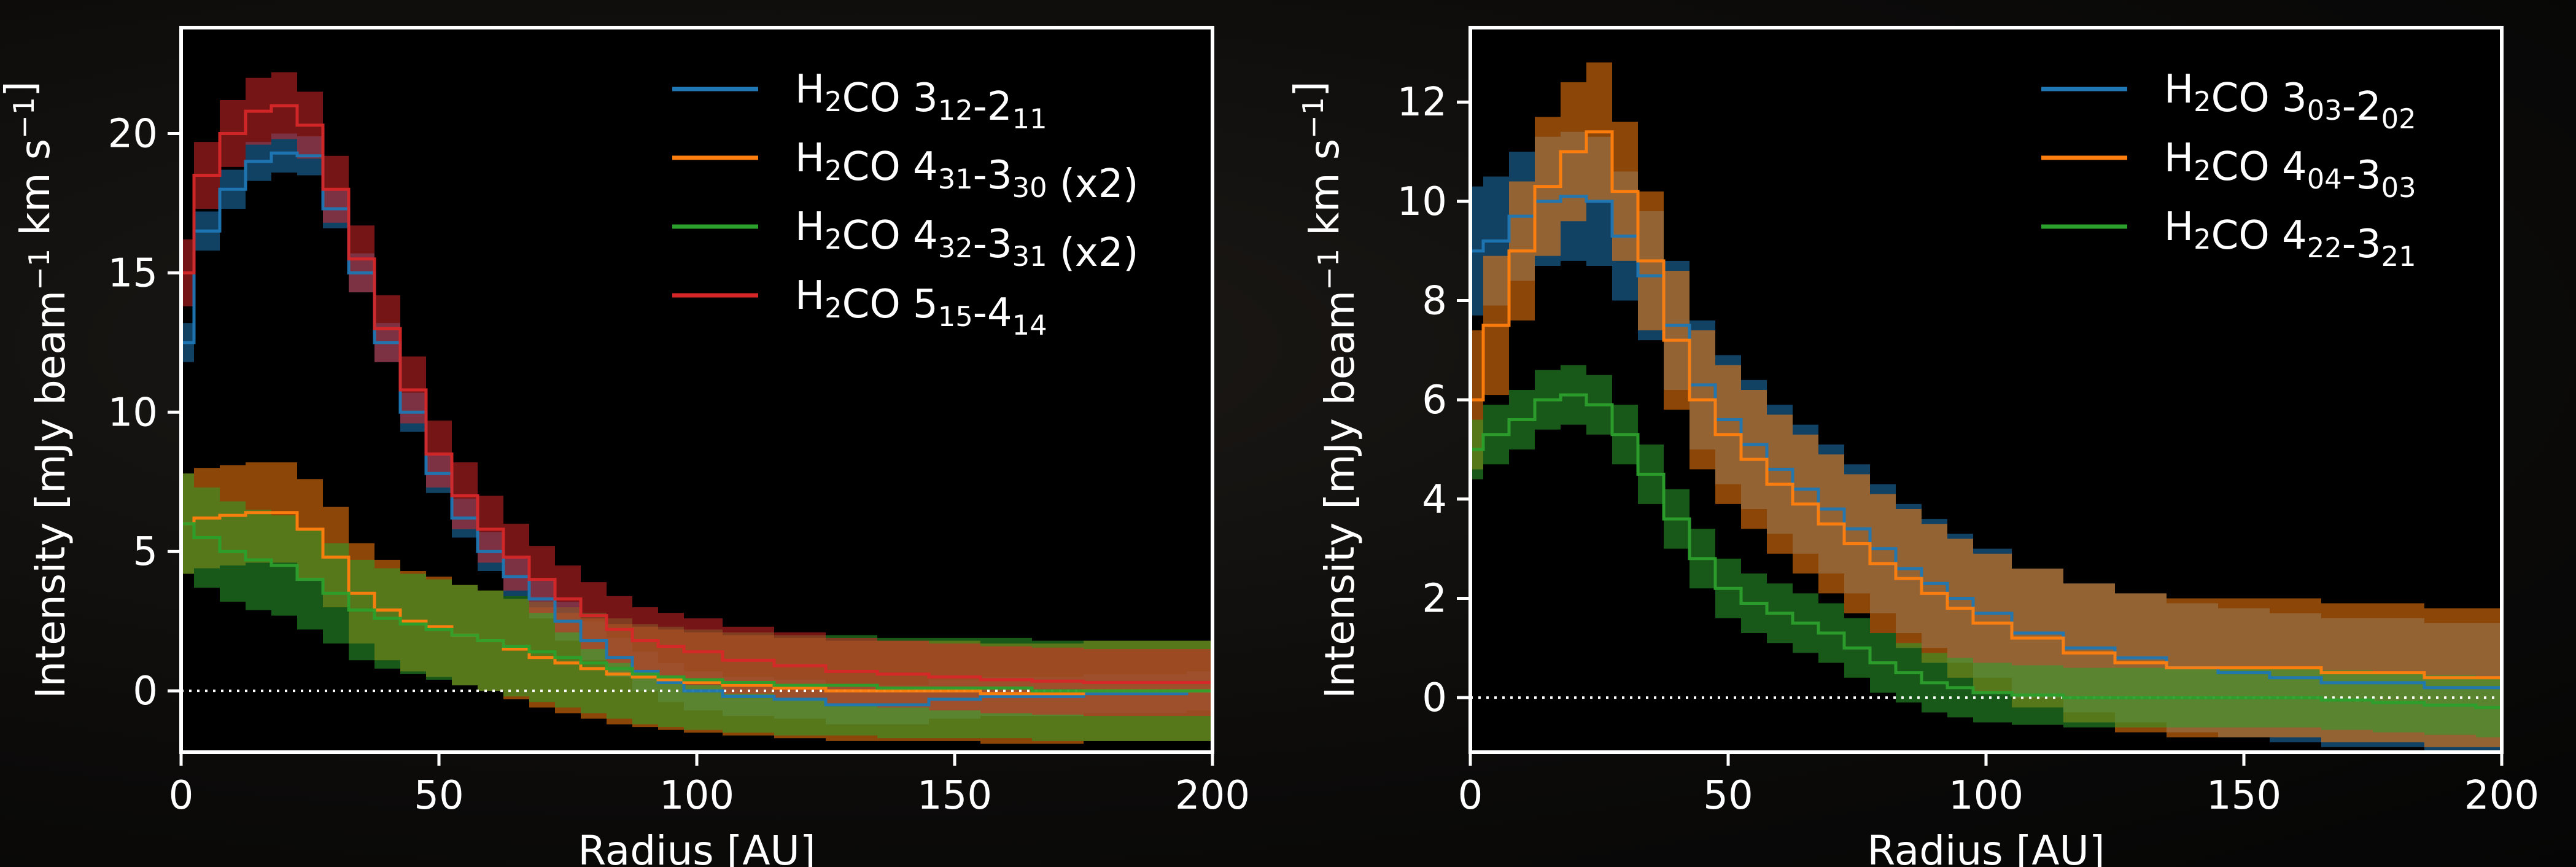 The image size is (2576, 867). What do you see at coordinates (2290, 101) in the screenshot?
I see `legend-label: H2CO 303-202` at bounding box center [2290, 101].